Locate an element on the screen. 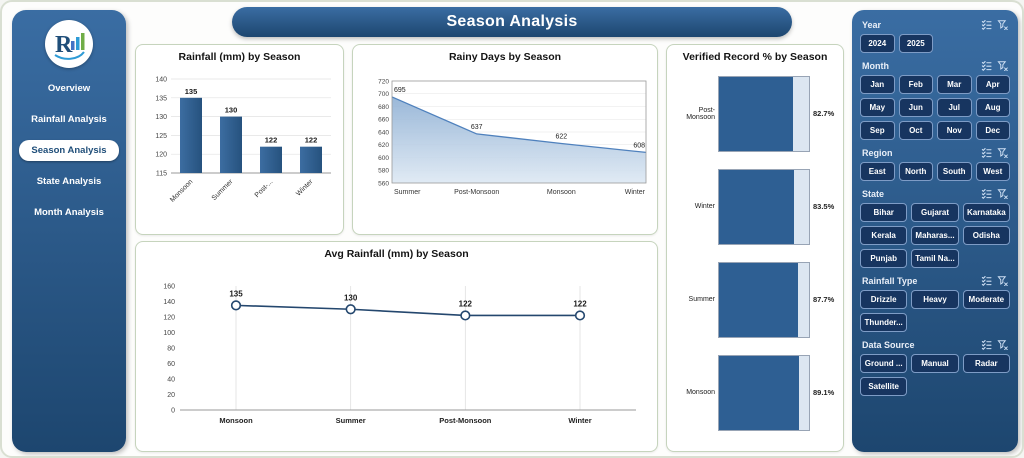 The image size is (1024, 458). hbar-row-monsoon: Monsoon 89.1% is located at coordinates (755, 392).